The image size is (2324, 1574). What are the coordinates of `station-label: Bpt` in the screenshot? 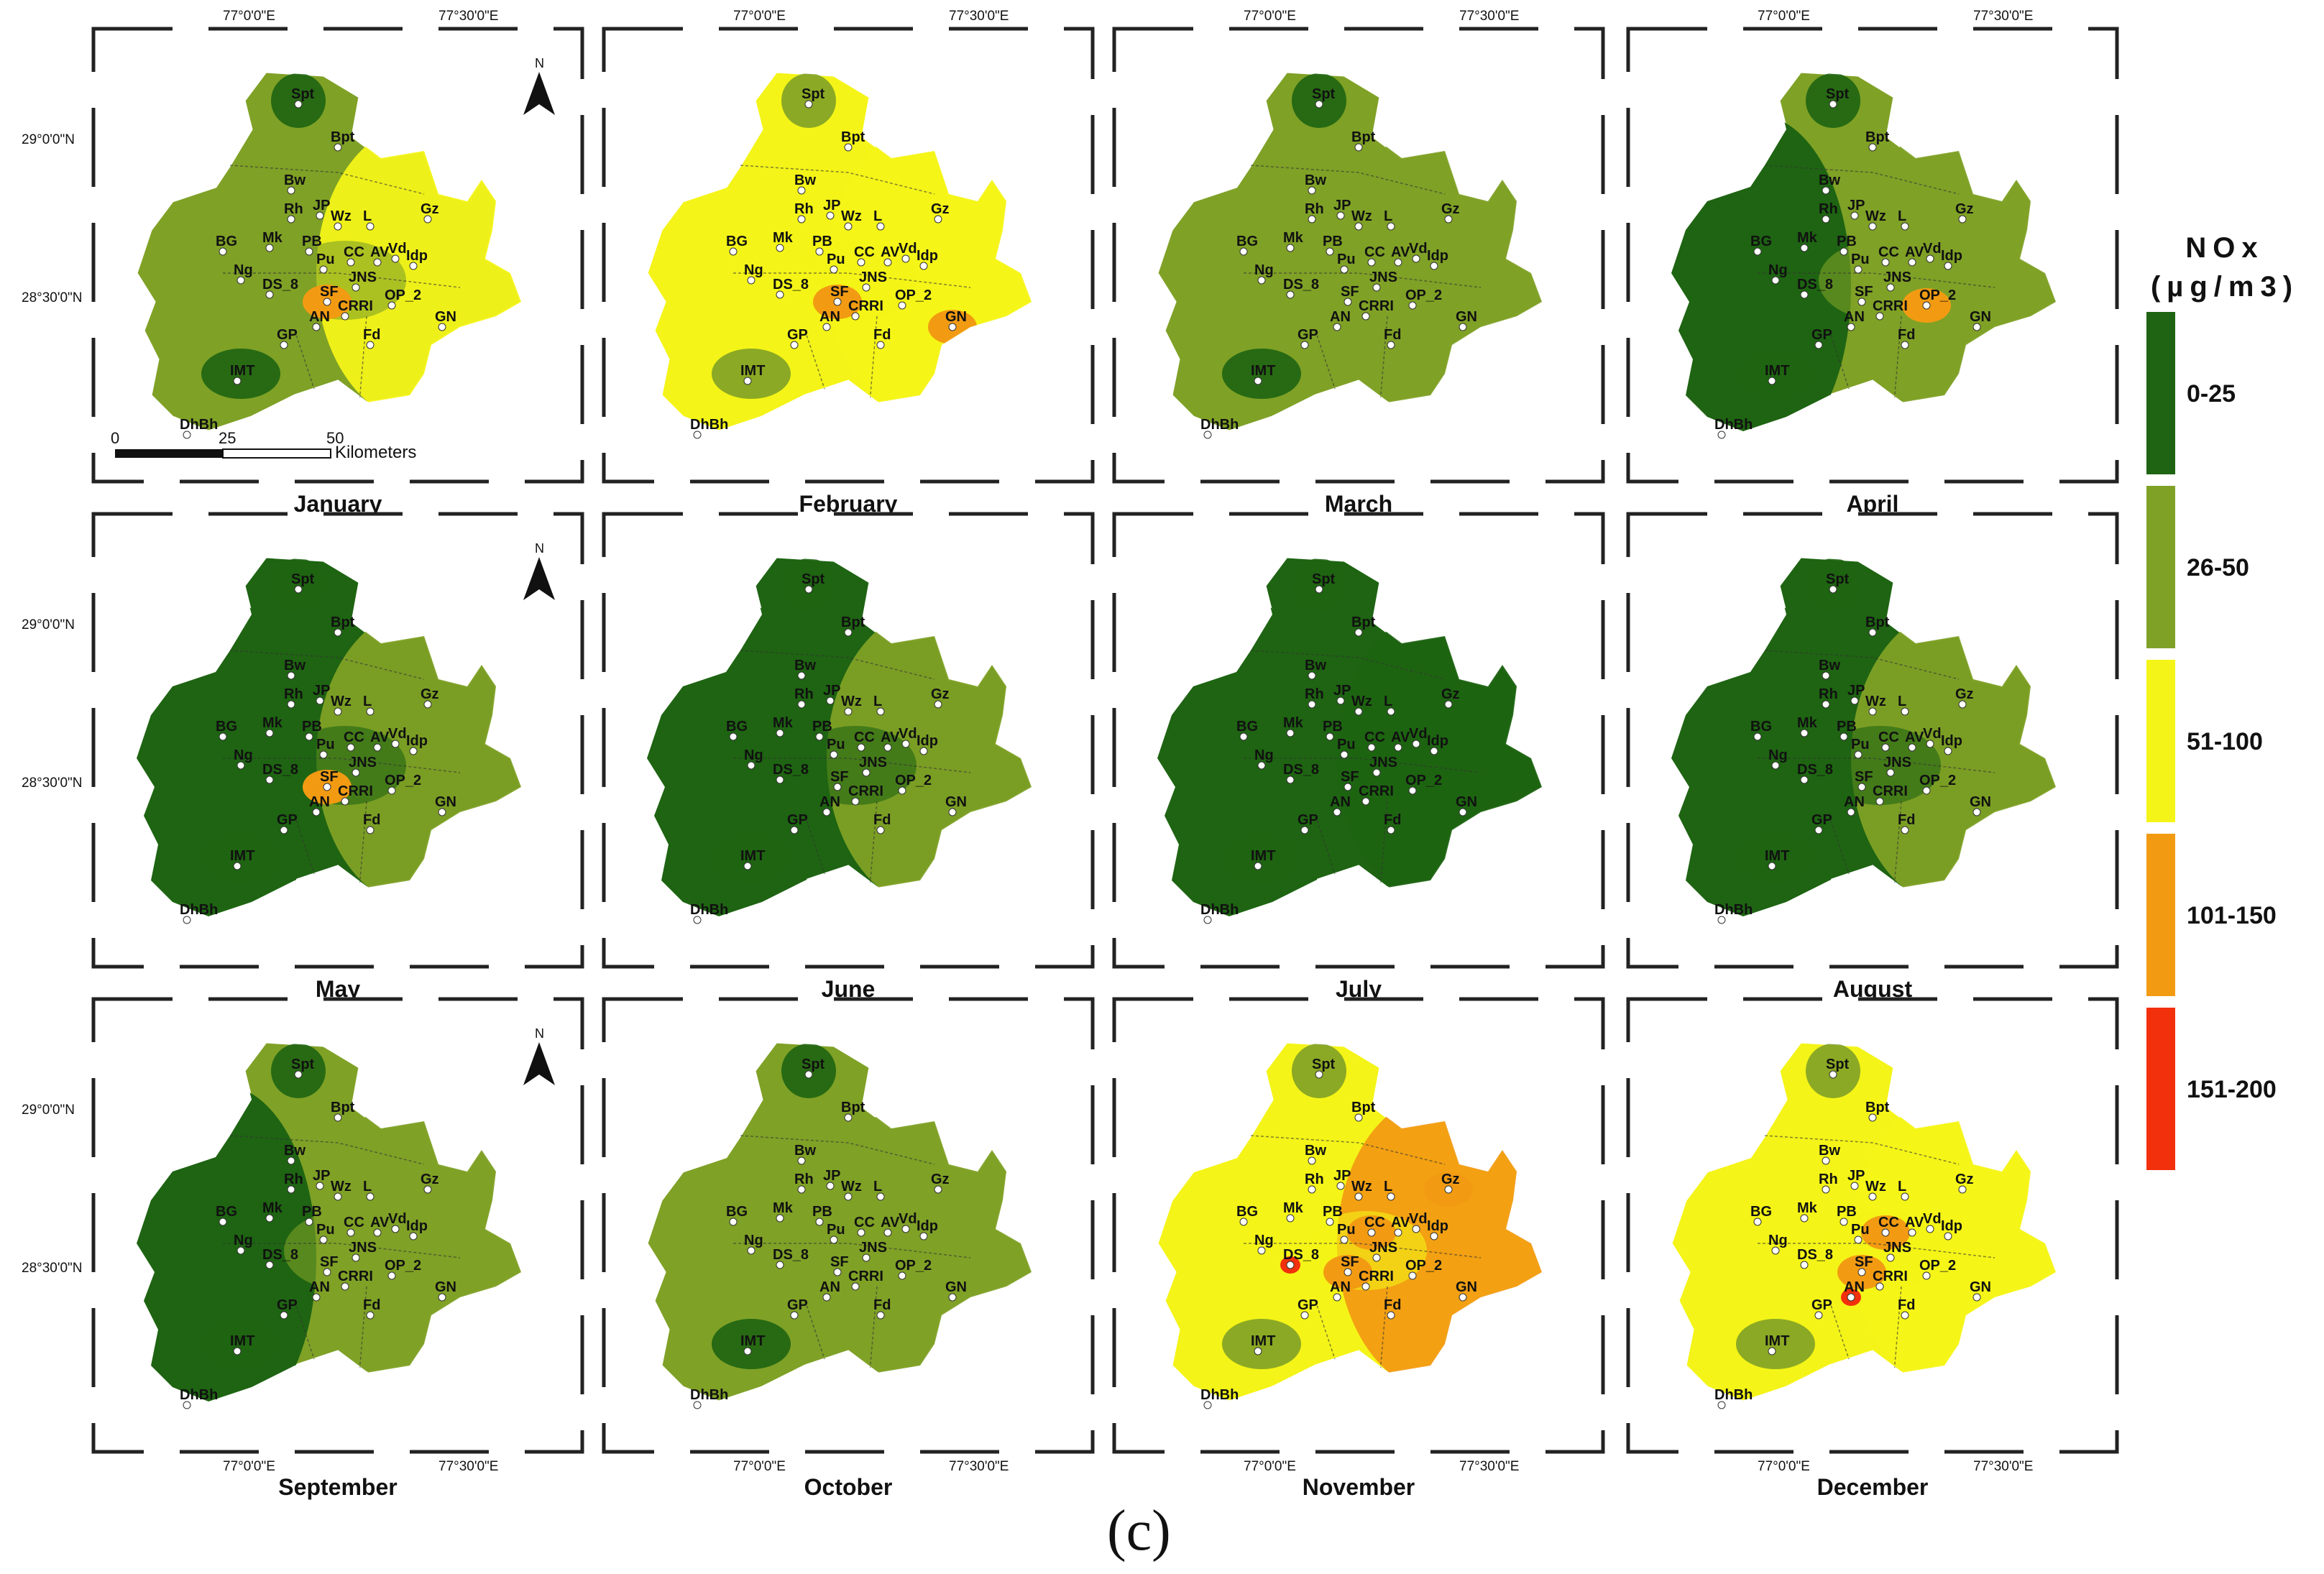 It's located at (1364, 622).